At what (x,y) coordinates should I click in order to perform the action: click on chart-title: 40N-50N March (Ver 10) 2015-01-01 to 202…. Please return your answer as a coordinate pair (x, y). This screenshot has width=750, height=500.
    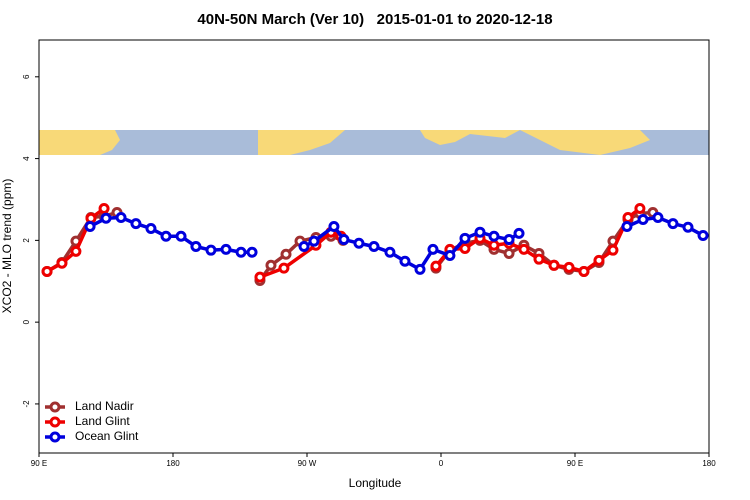
    Looking at the image, I should click on (374, 19).